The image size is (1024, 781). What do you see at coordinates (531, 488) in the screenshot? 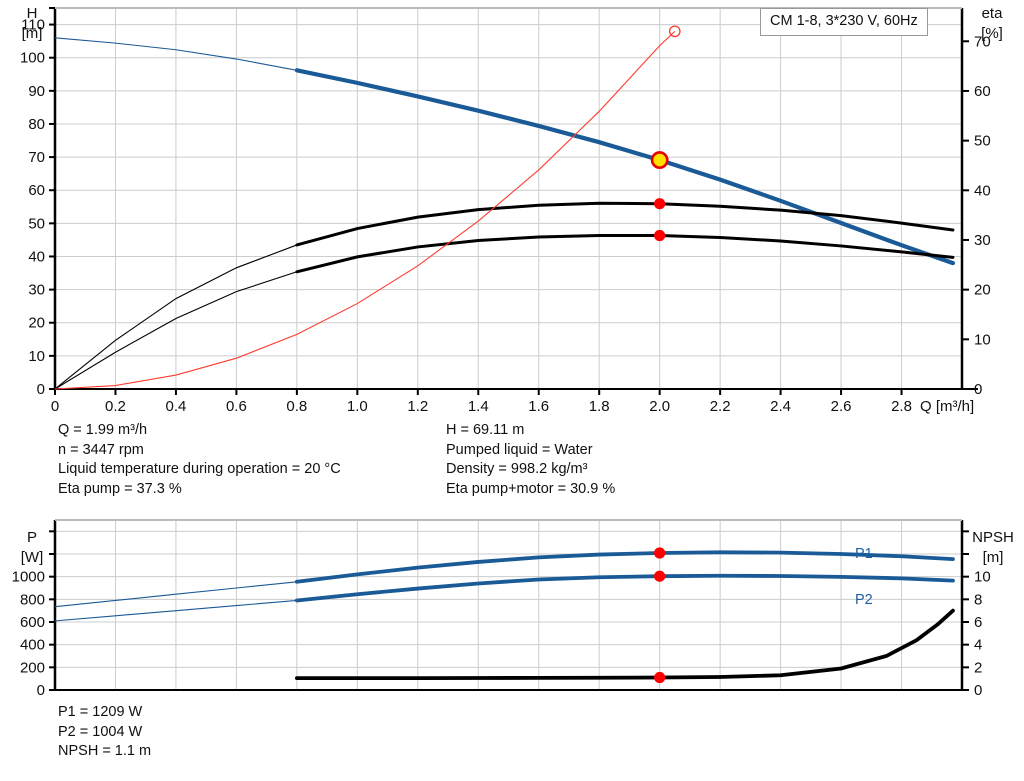
I see `readout-eta-pump-motor: Eta pump+motor = 30.9 %` at bounding box center [531, 488].